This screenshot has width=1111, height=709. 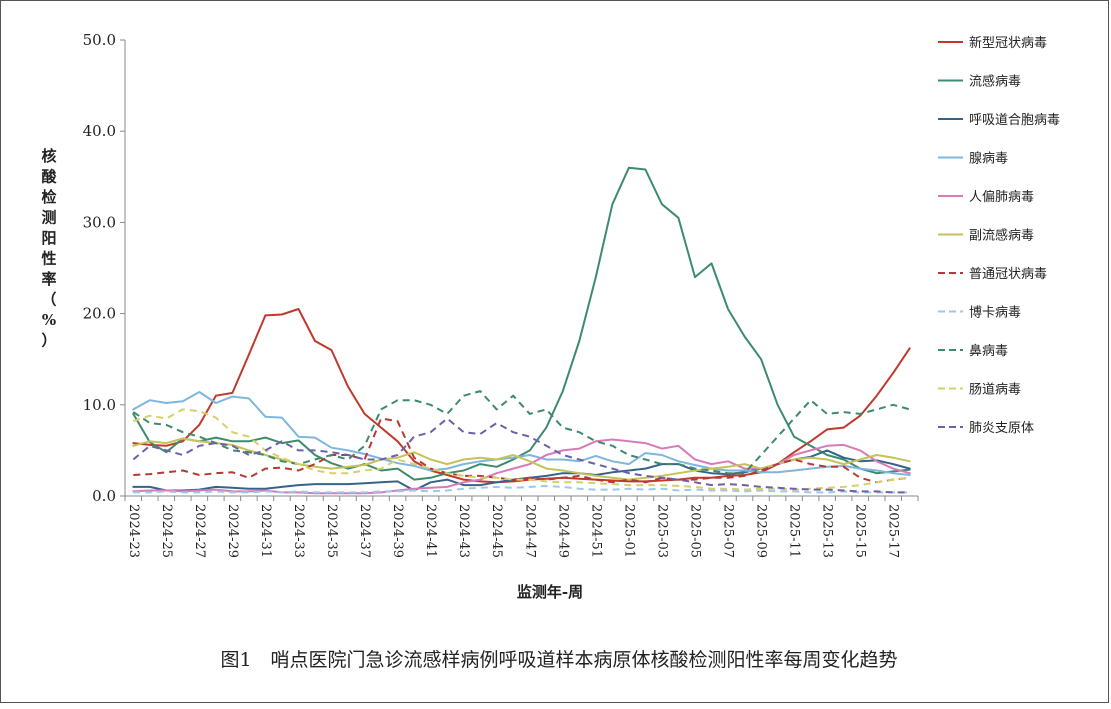 What do you see at coordinates (166, 531) in the screenshot?
I see `x-tick-label: 2024-25` at bounding box center [166, 531].